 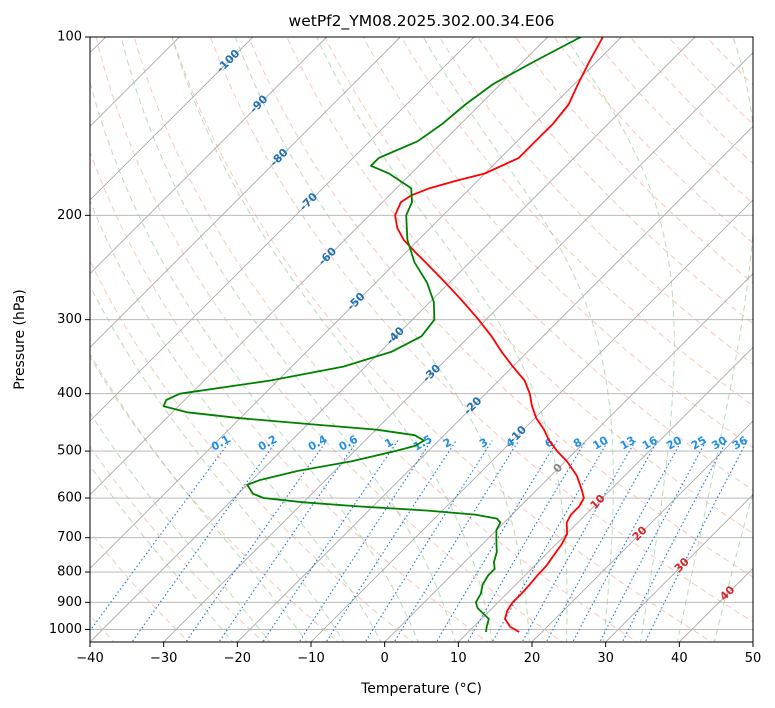 I want to click on x-tick-label: 40, so click(x=679, y=658).